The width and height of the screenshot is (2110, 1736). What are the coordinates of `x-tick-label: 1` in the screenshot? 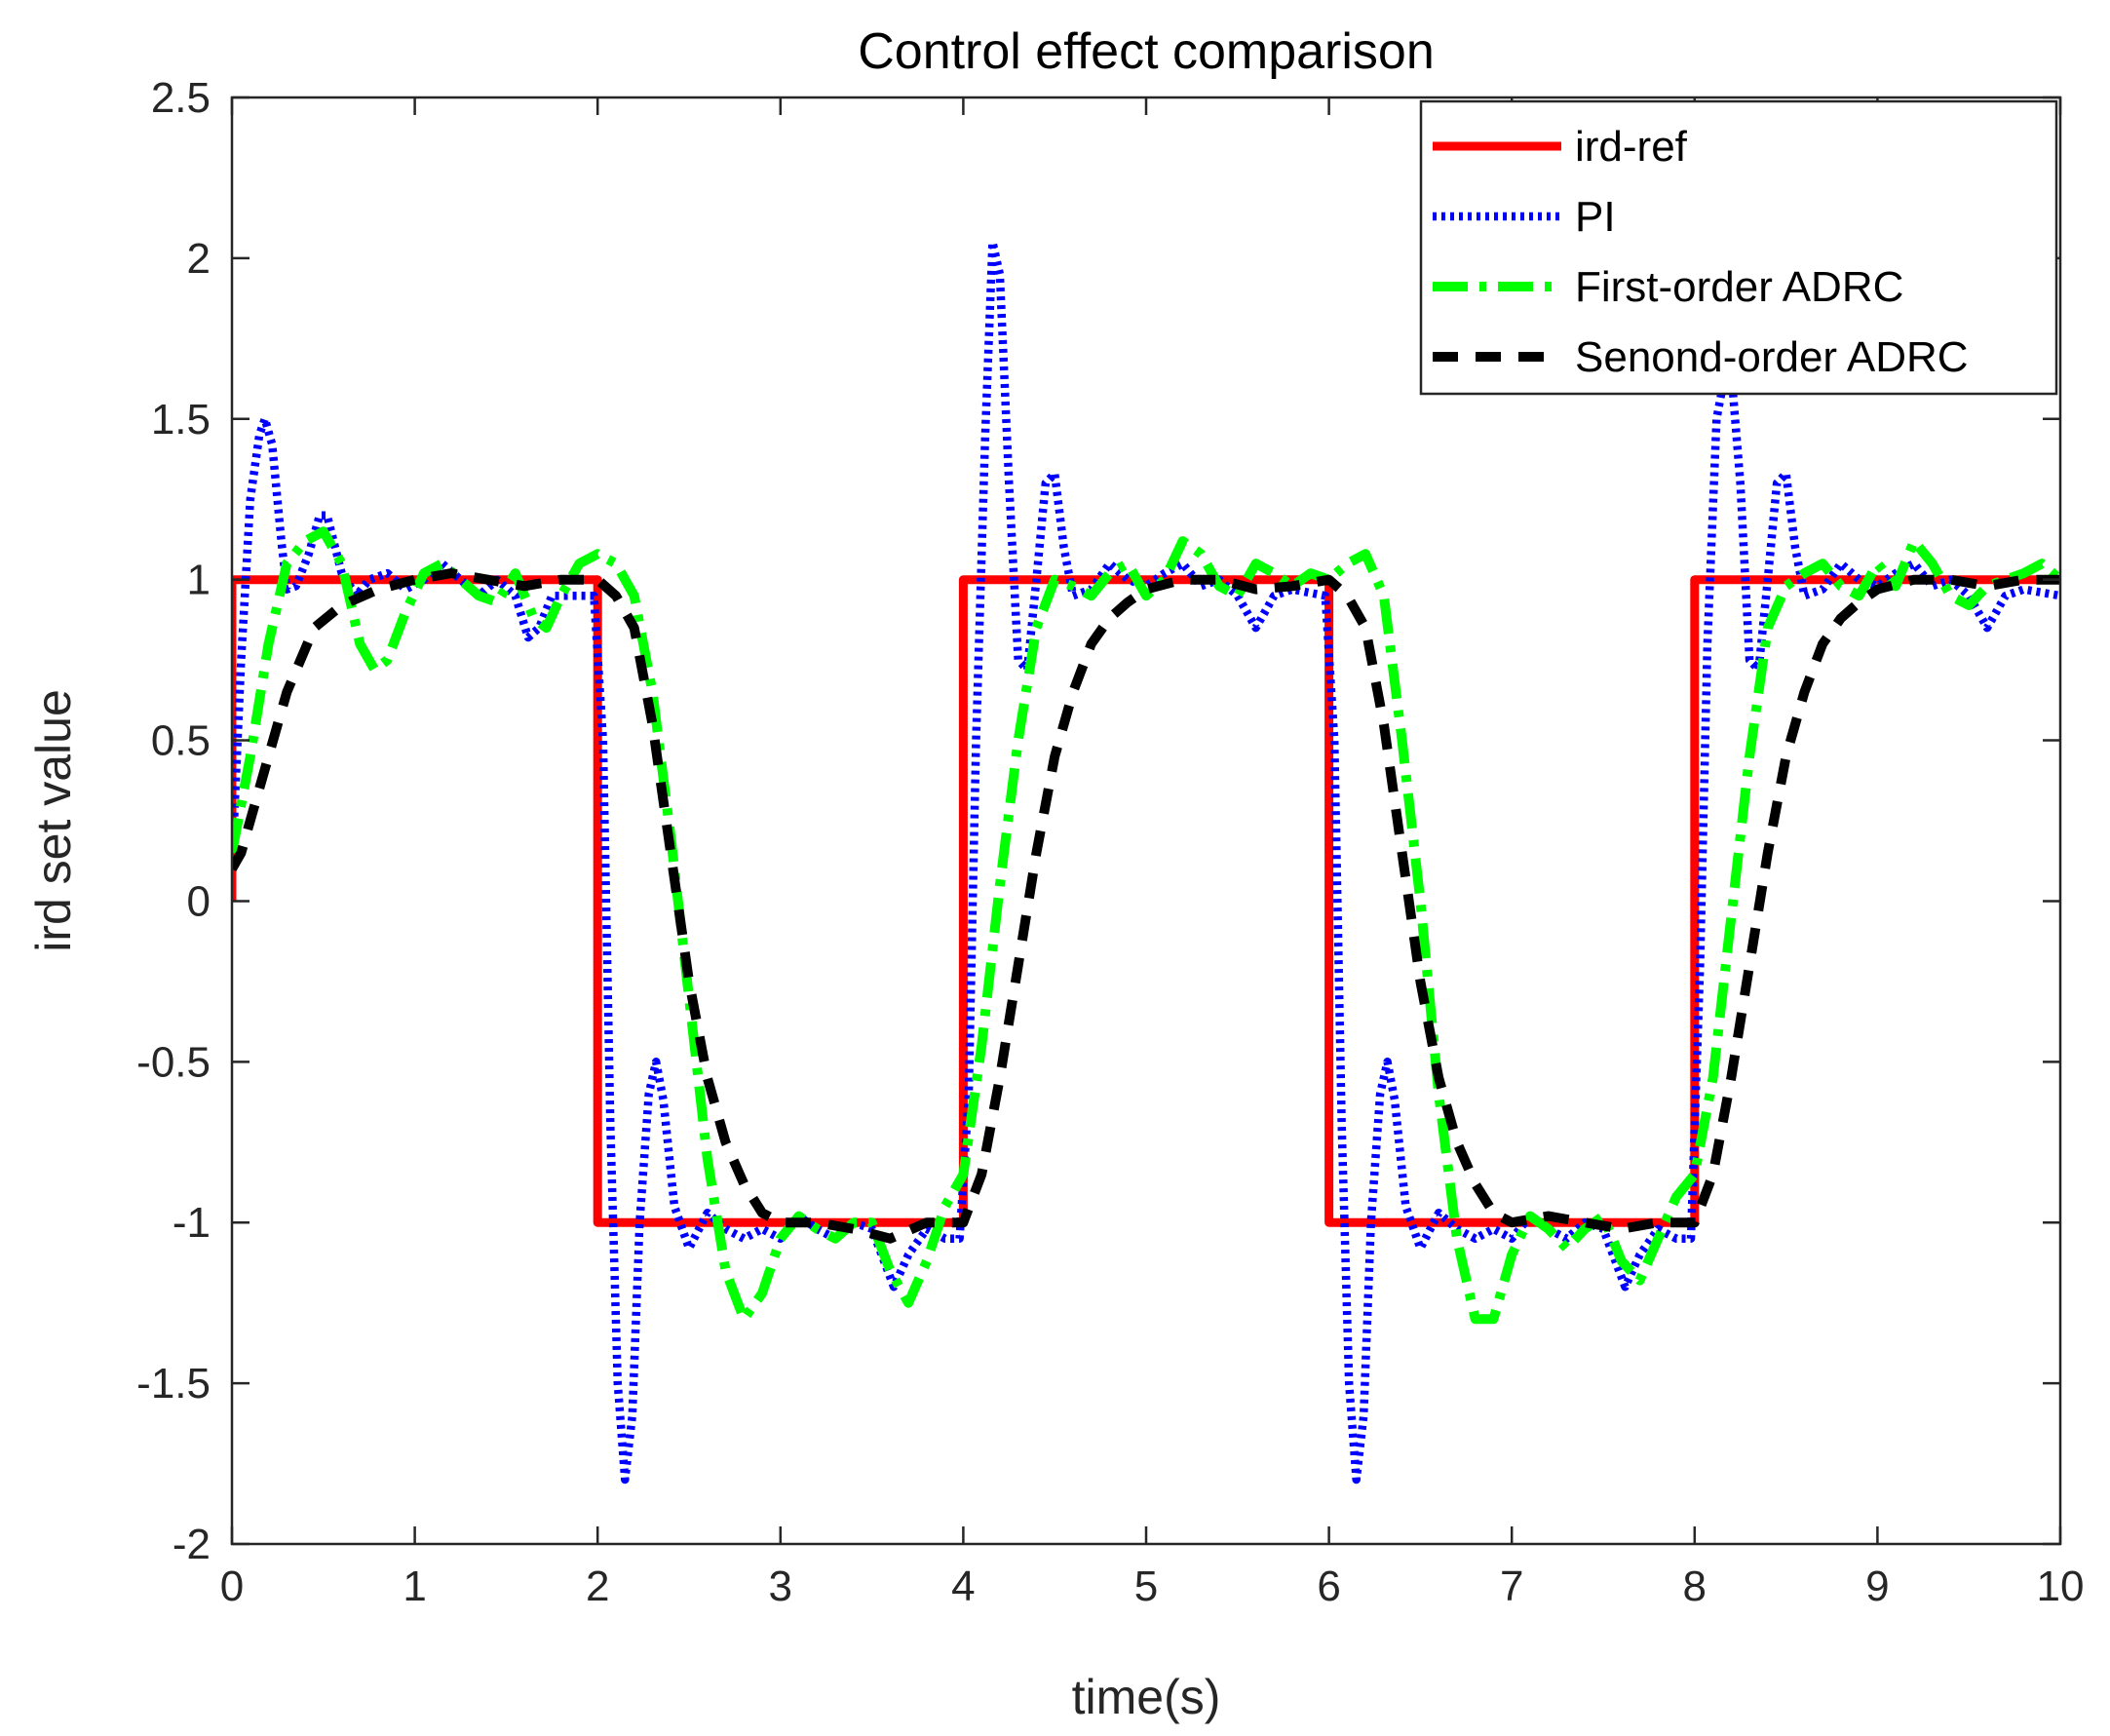 It's located at (414, 1586).